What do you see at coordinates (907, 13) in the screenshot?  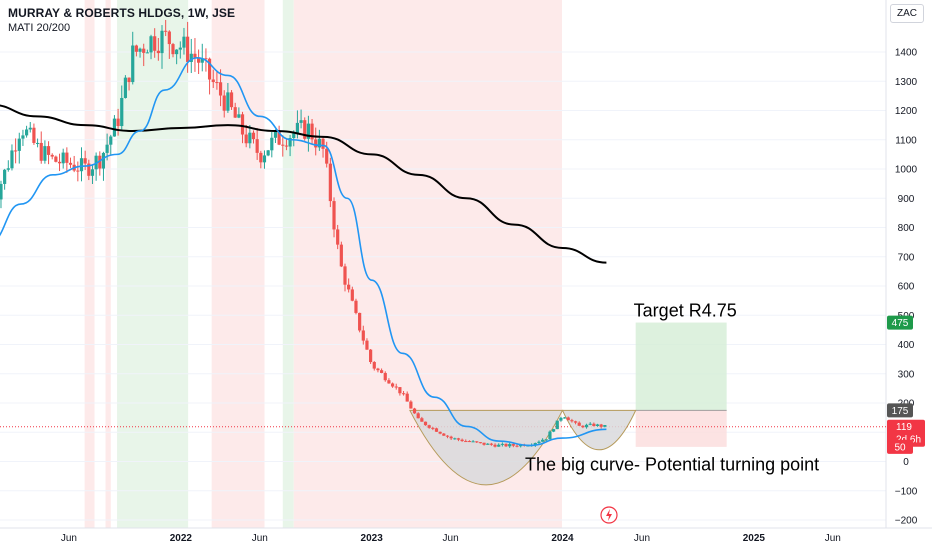 I see `currency-button: ZAC` at bounding box center [907, 13].